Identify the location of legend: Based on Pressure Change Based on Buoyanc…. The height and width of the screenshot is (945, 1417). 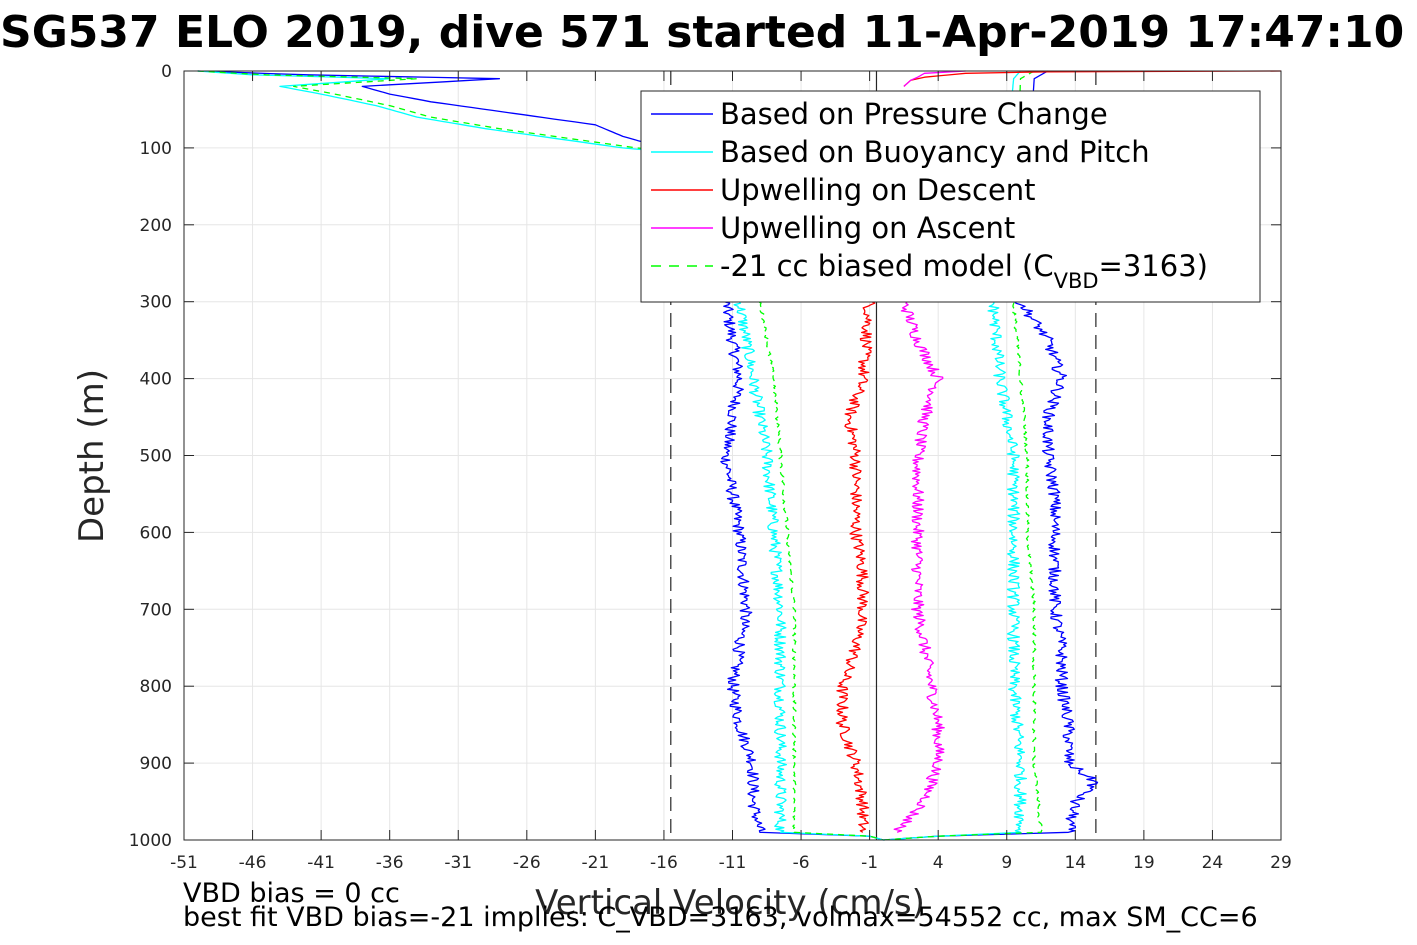
(950, 196).